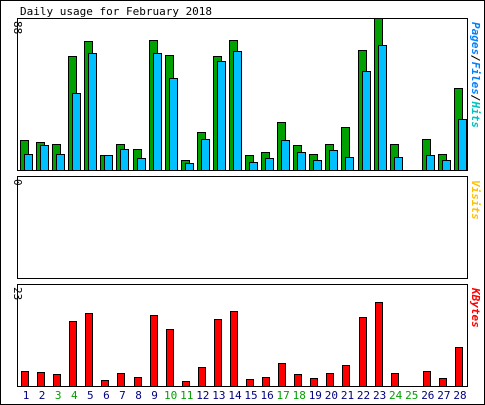 The width and height of the screenshot is (485, 405). I want to click on x-tick-label-day-6: 6, so click(106, 395).